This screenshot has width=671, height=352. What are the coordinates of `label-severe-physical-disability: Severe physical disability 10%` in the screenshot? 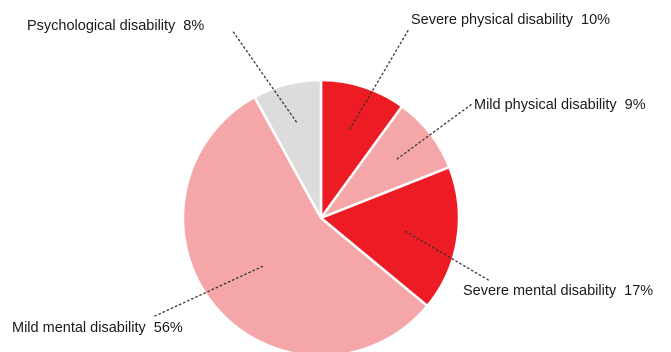 It's located at (510, 20).